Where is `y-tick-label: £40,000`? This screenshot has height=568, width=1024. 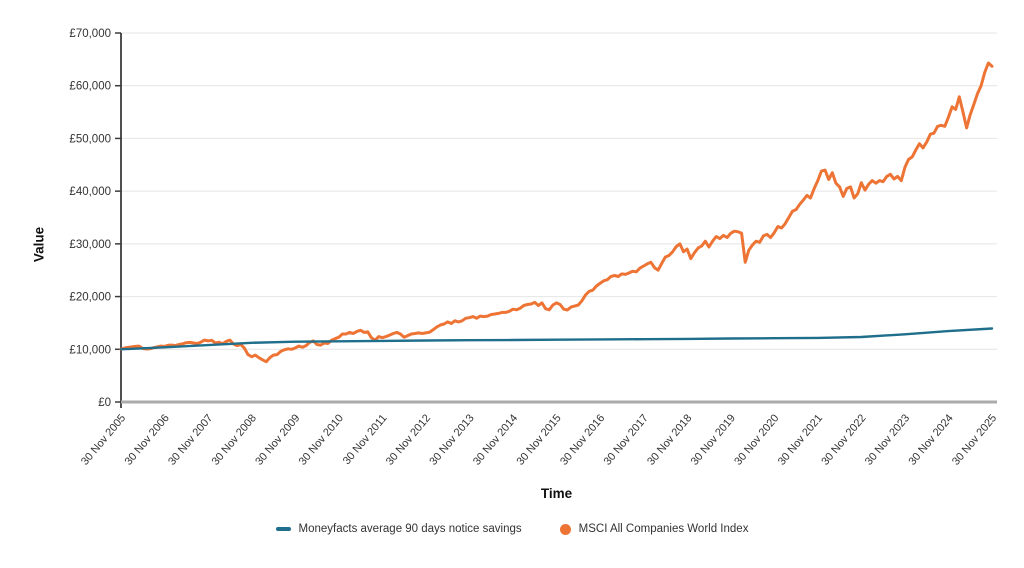
y-tick-label: £40,000 is located at coordinates (90, 192).